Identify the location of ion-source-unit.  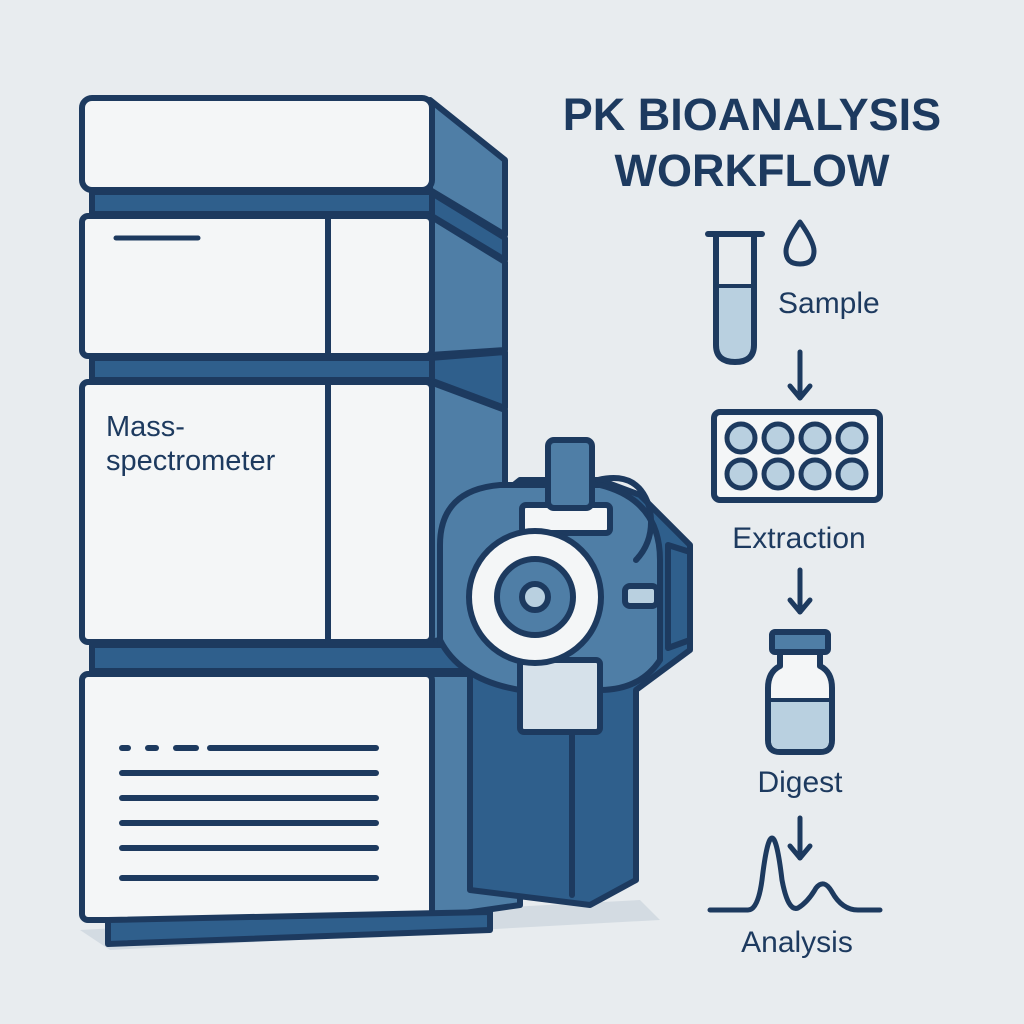
(565, 672).